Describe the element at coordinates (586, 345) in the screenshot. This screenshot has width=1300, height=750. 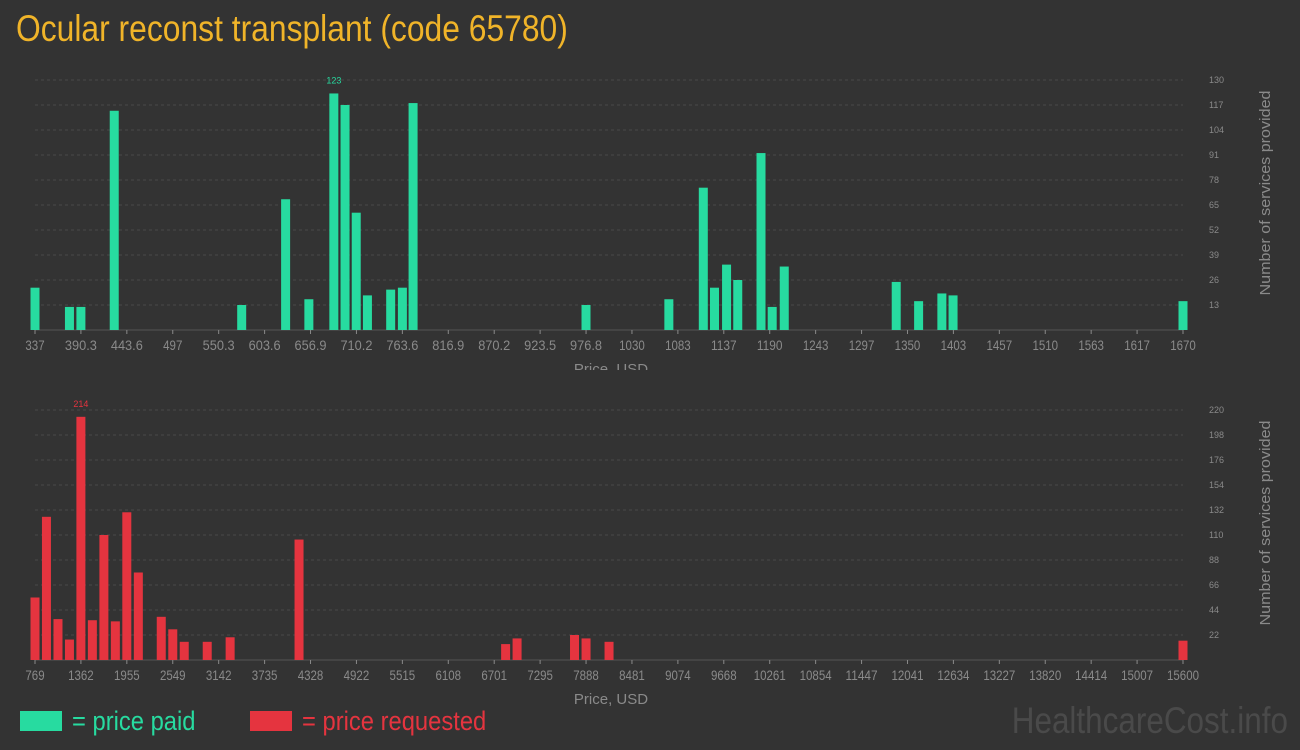
I see `x-tick-label: 976.8` at that location.